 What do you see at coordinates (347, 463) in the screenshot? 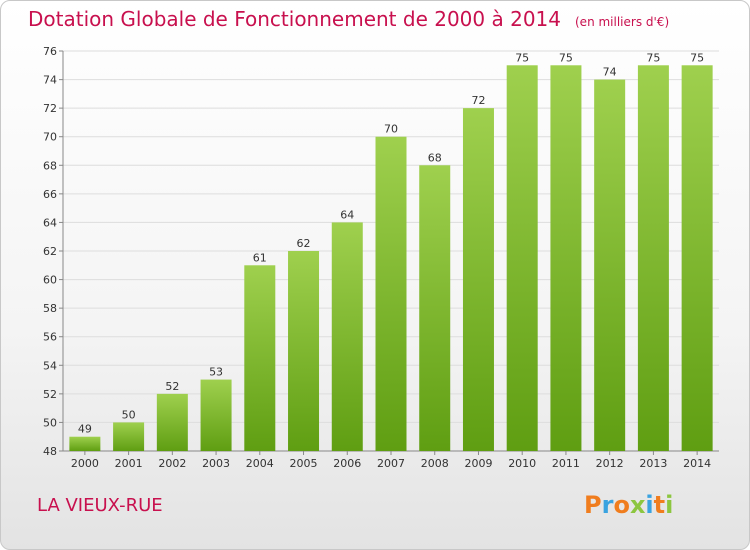
I see `x-tick-label: 2006` at bounding box center [347, 463].